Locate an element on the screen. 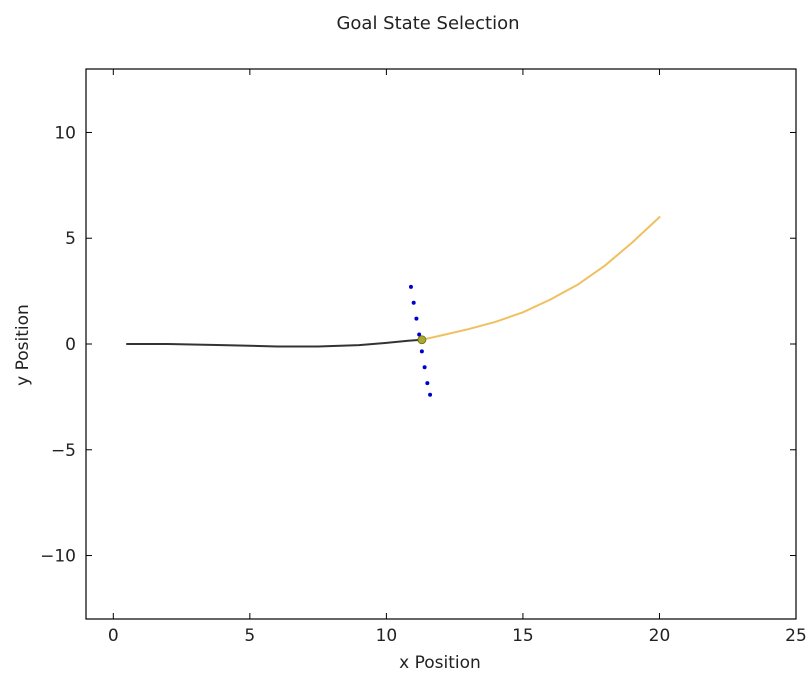 The width and height of the screenshot is (808, 683). y-tick-label: 0 is located at coordinates (70, 345).